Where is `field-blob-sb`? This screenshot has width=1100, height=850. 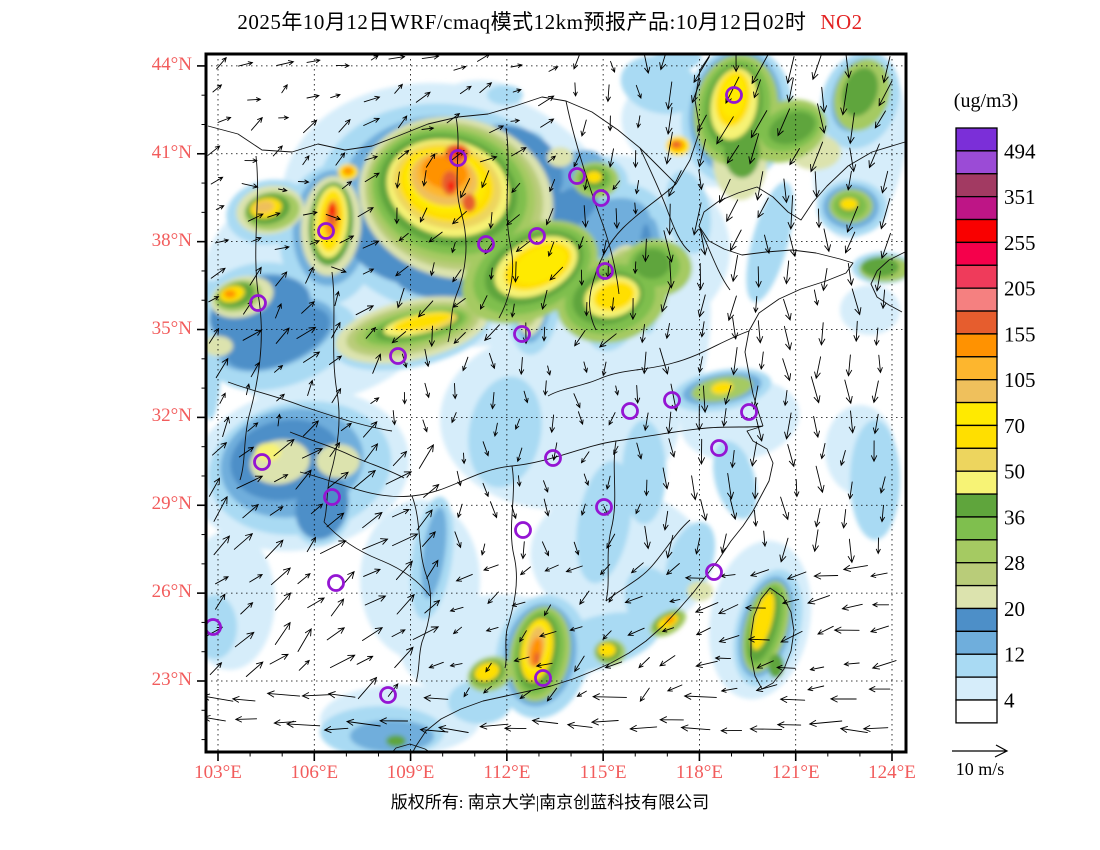 field-blob-sb is located at coordinates (644, 472).